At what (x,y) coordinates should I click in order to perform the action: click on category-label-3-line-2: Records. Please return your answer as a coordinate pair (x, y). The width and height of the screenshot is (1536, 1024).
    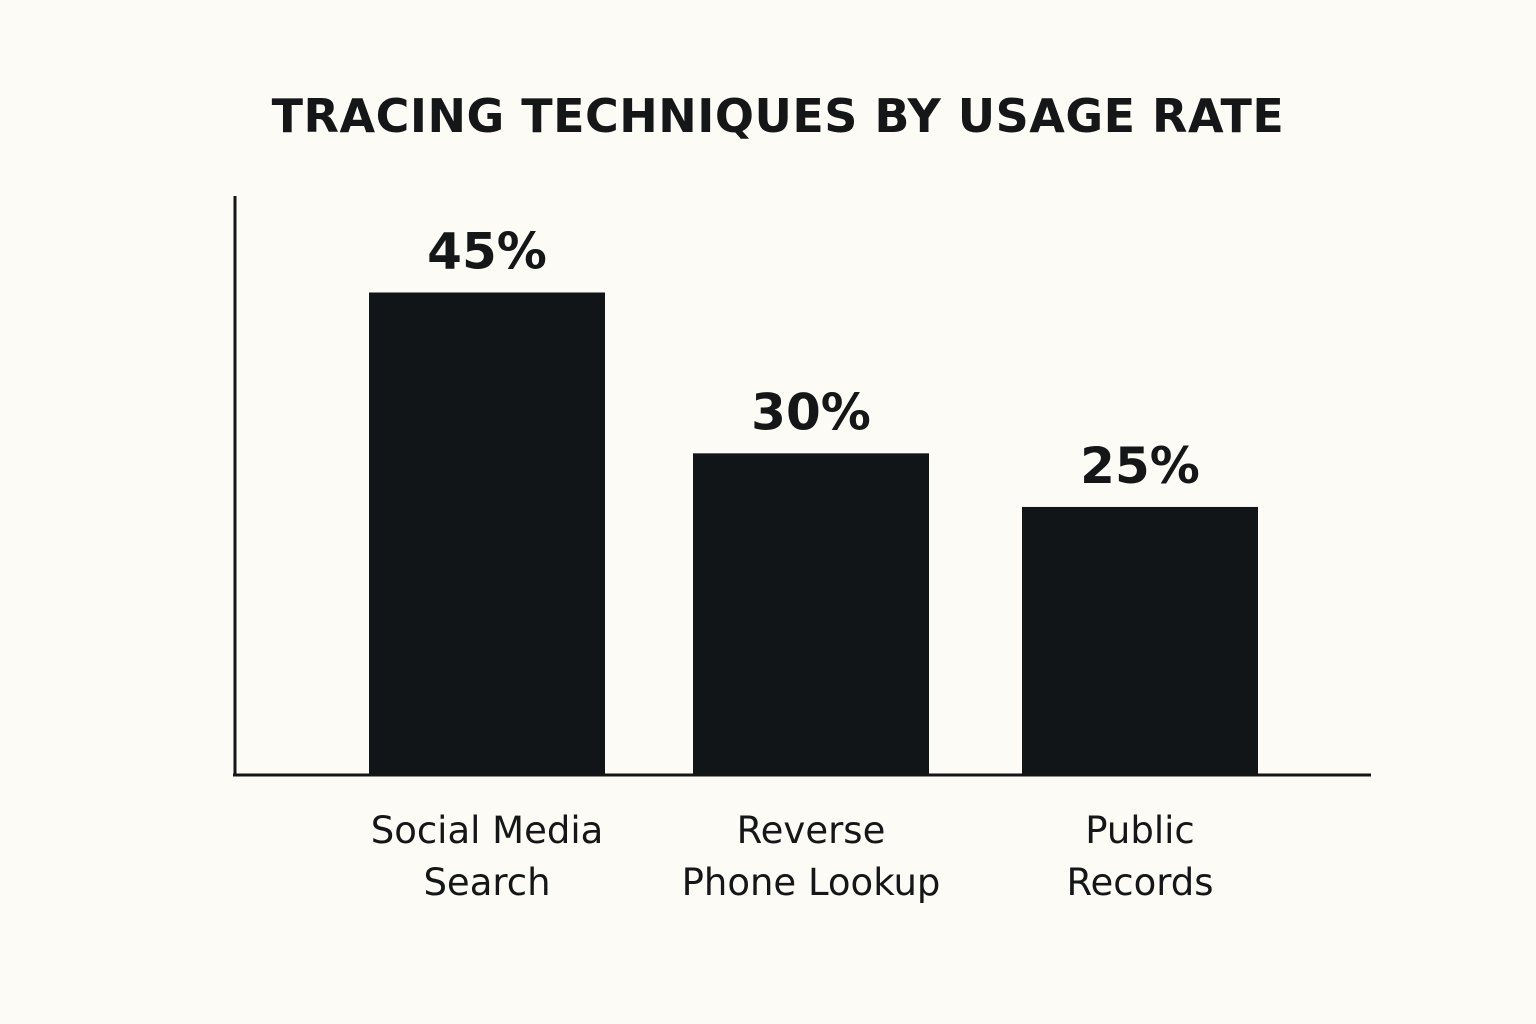
    Looking at the image, I should click on (1139, 882).